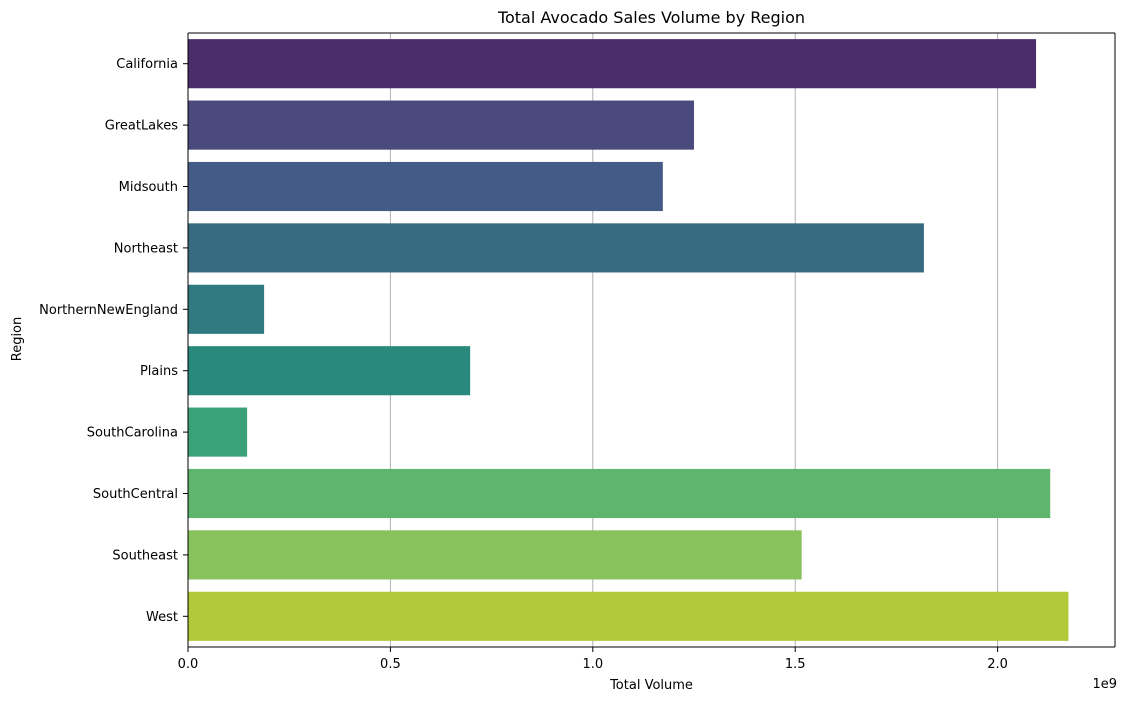 The width and height of the screenshot is (1127, 701). Describe the element at coordinates (162, 617) in the screenshot. I see `y-tick-label-9: West` at that location.